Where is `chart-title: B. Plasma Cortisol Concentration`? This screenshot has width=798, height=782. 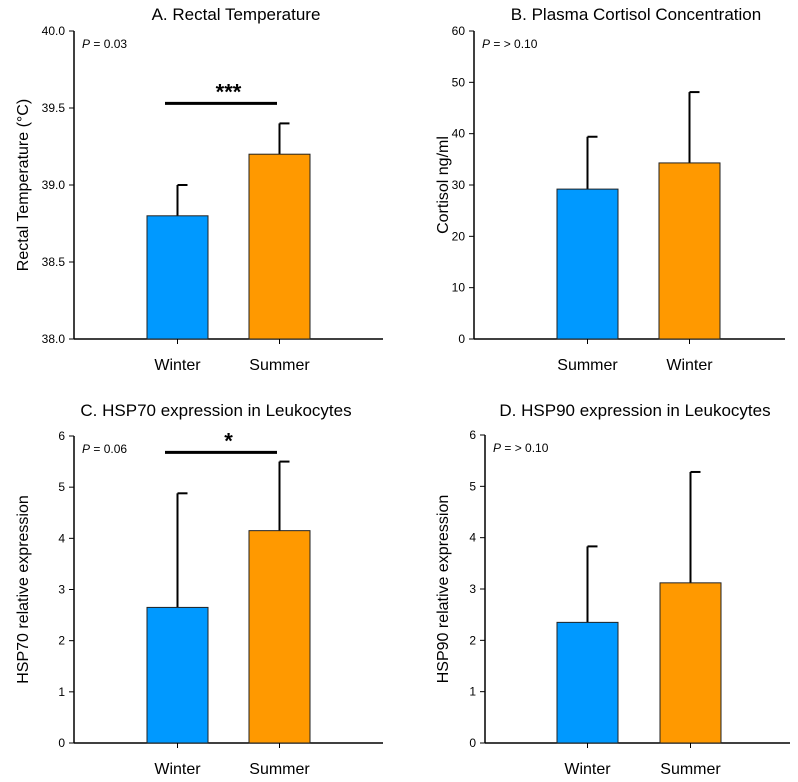
chart-title: B. Plasma Cortisol Concentration is located at coordinates (636, 14).